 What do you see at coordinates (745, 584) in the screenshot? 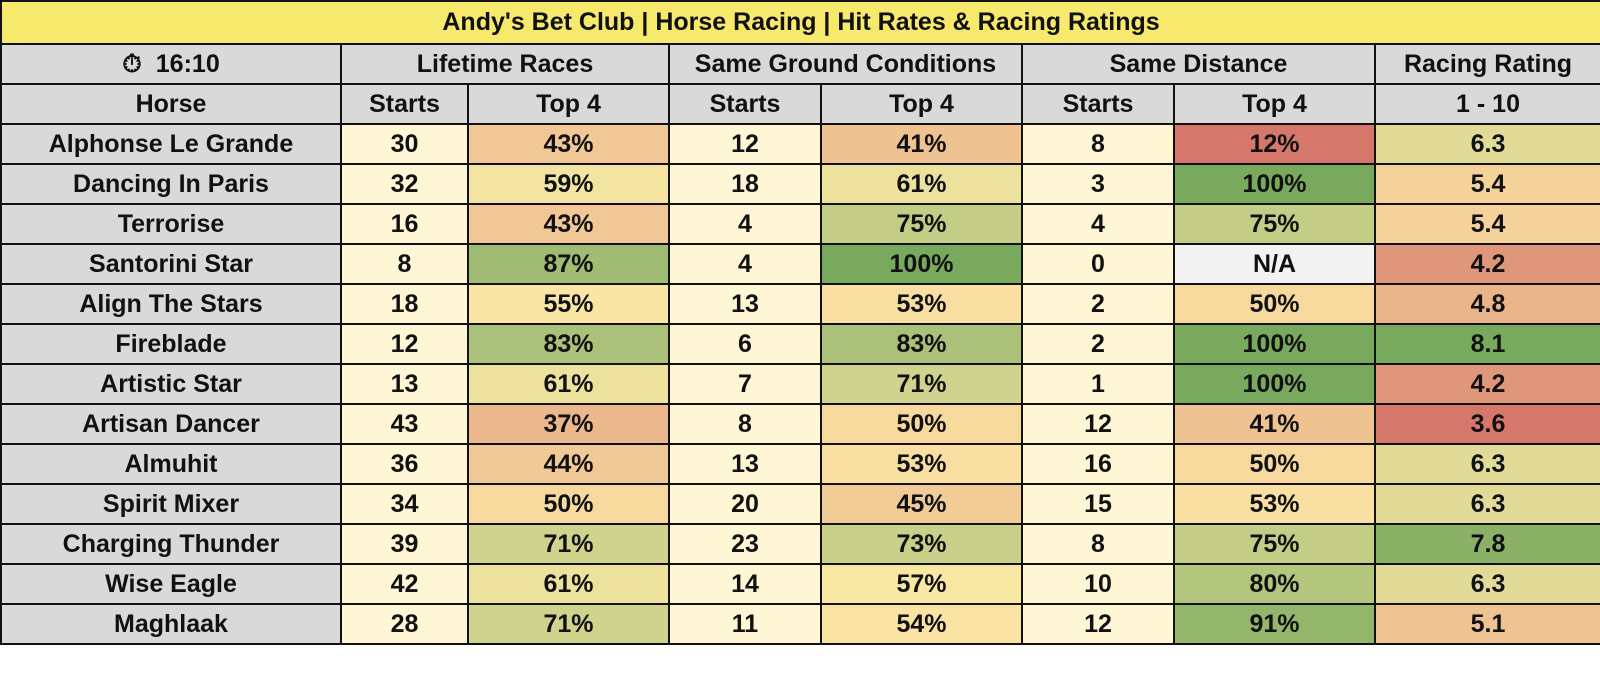
I see `ground-starts-cell: 14` at bounding box center [745, 584].